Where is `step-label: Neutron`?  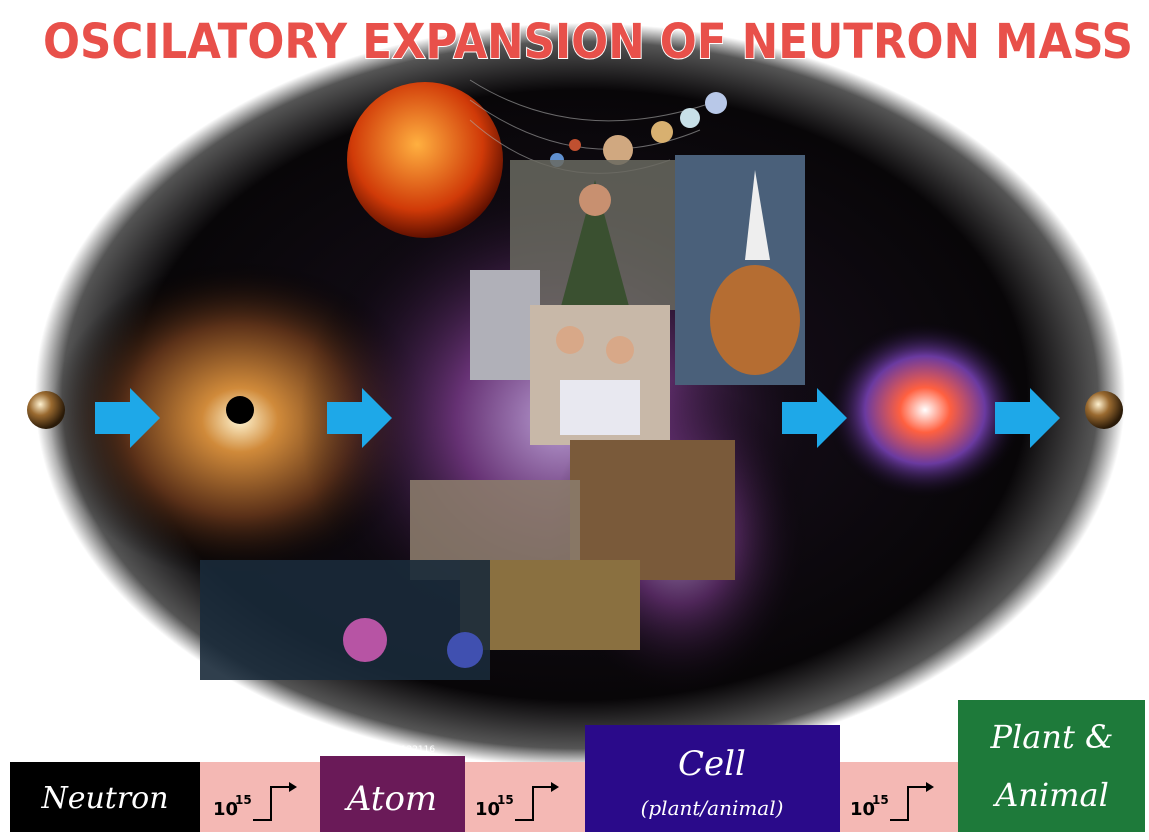
step-label: Neutron is located at coordinates (104, 798).